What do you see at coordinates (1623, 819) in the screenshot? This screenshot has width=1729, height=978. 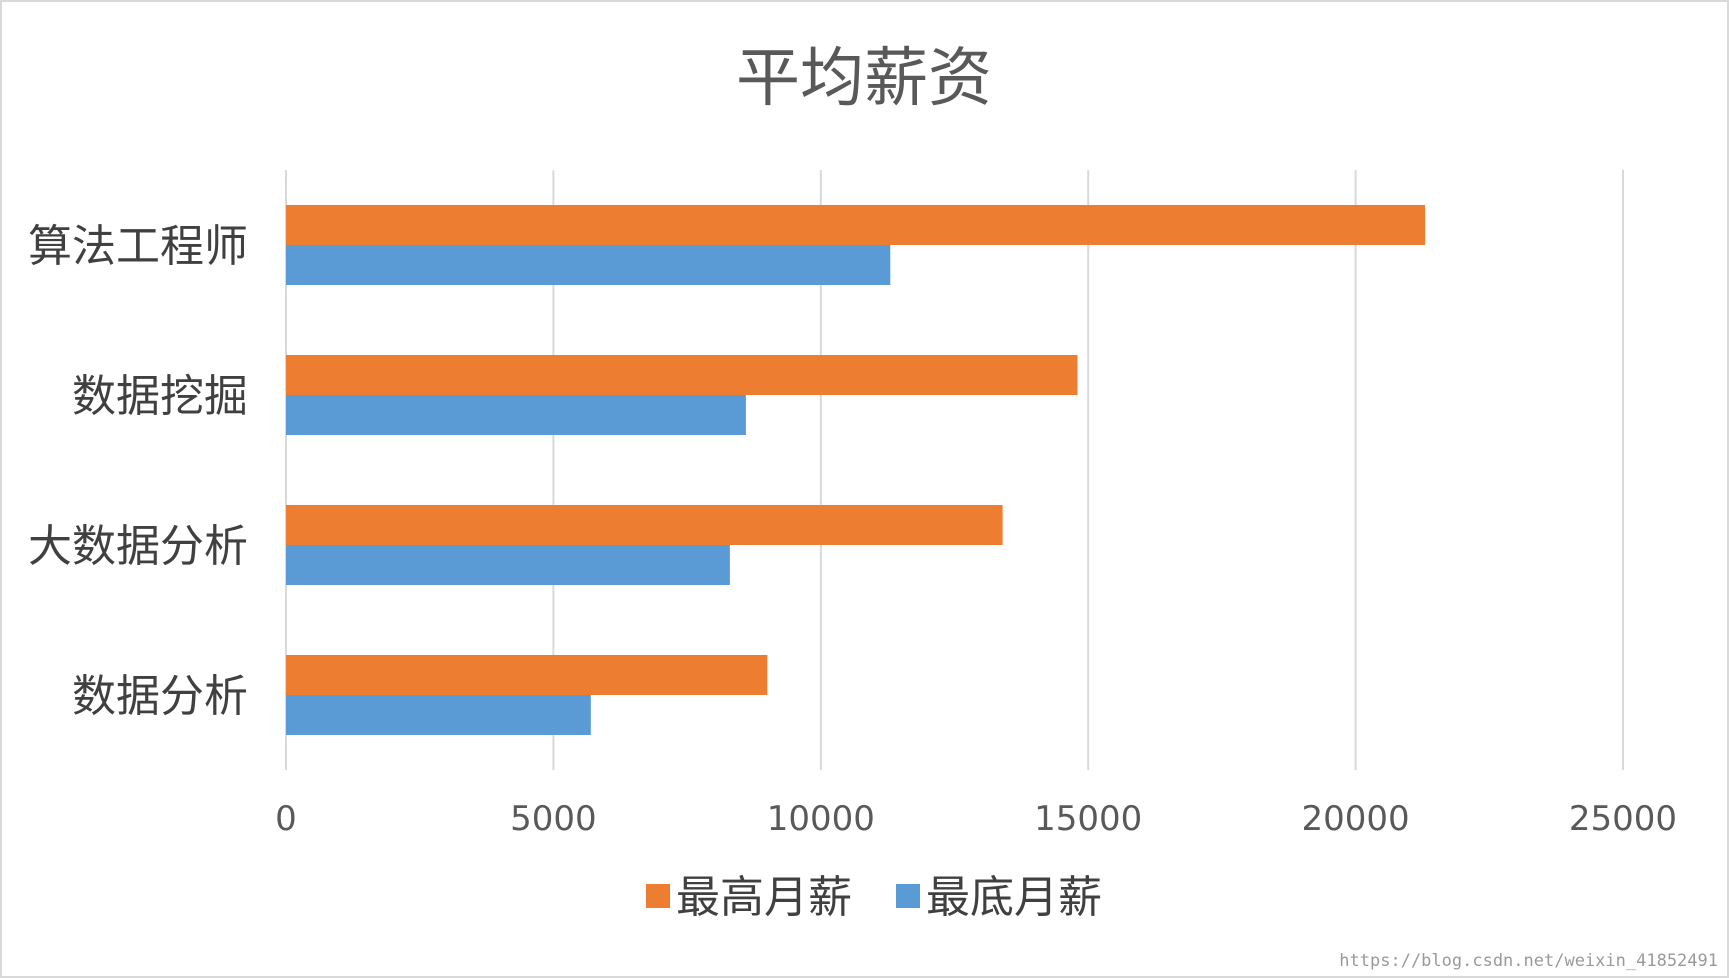 I see `x-tick-label: 25000` at bounding box center [1623, 819].